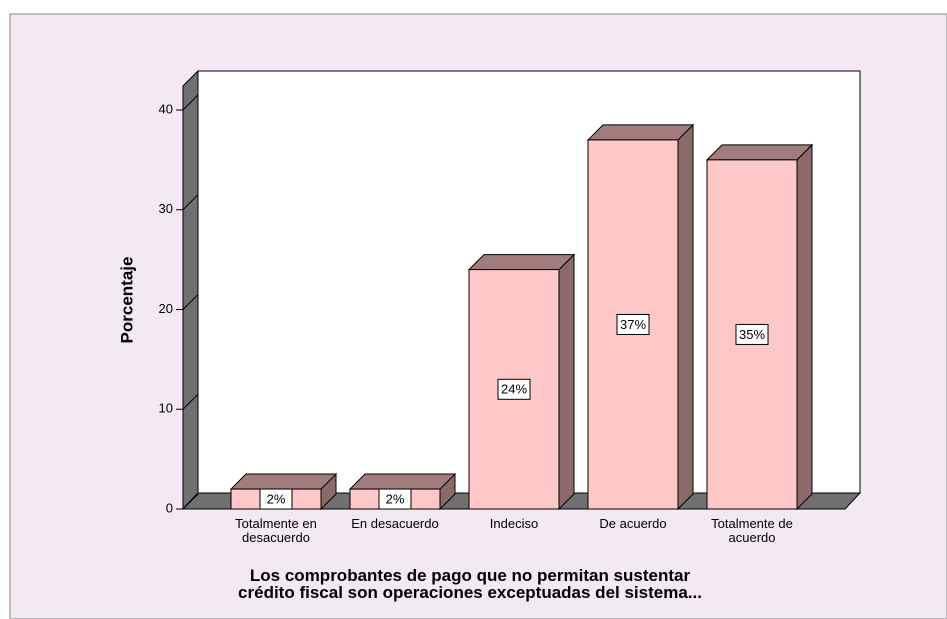  I want to click on y-tick-label: 20, so click(166, 308).